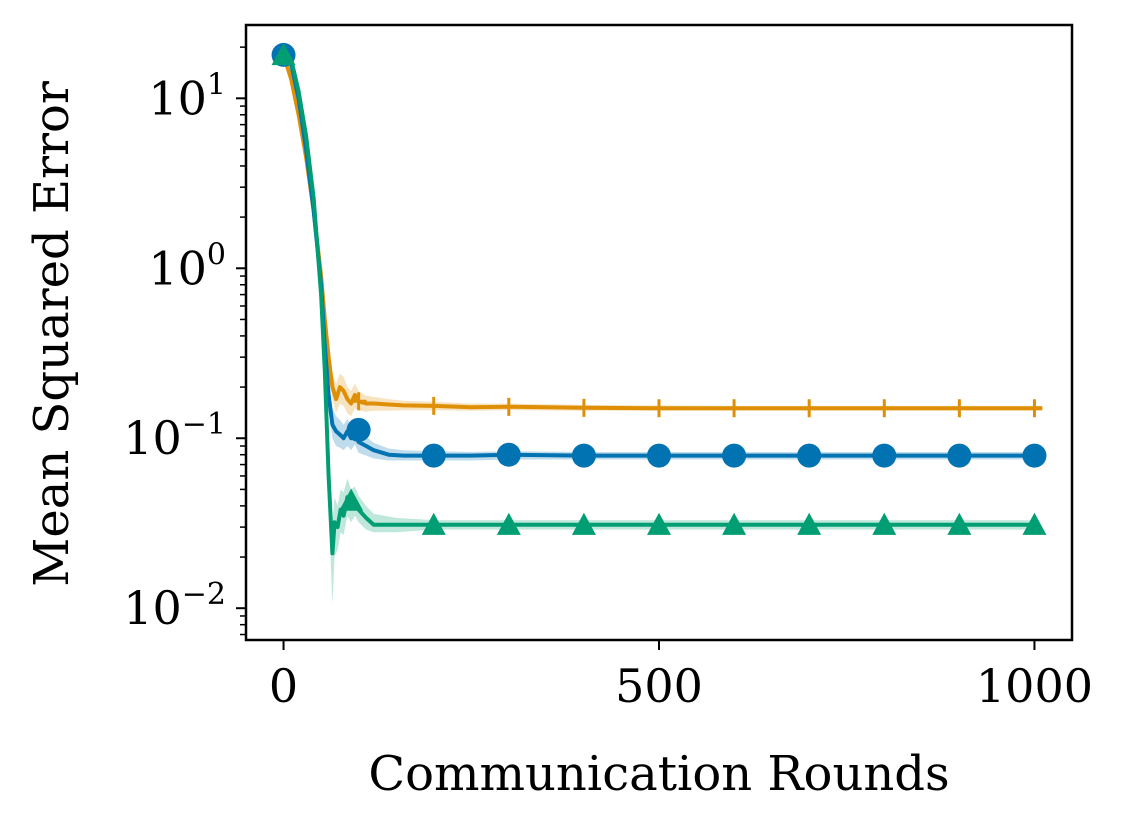 This screenshot has width=1122, height=827. Describe the element at coordinates (52, 334) in the screenshot. I see `y-axis-label: Mean Squared Error` at that location.